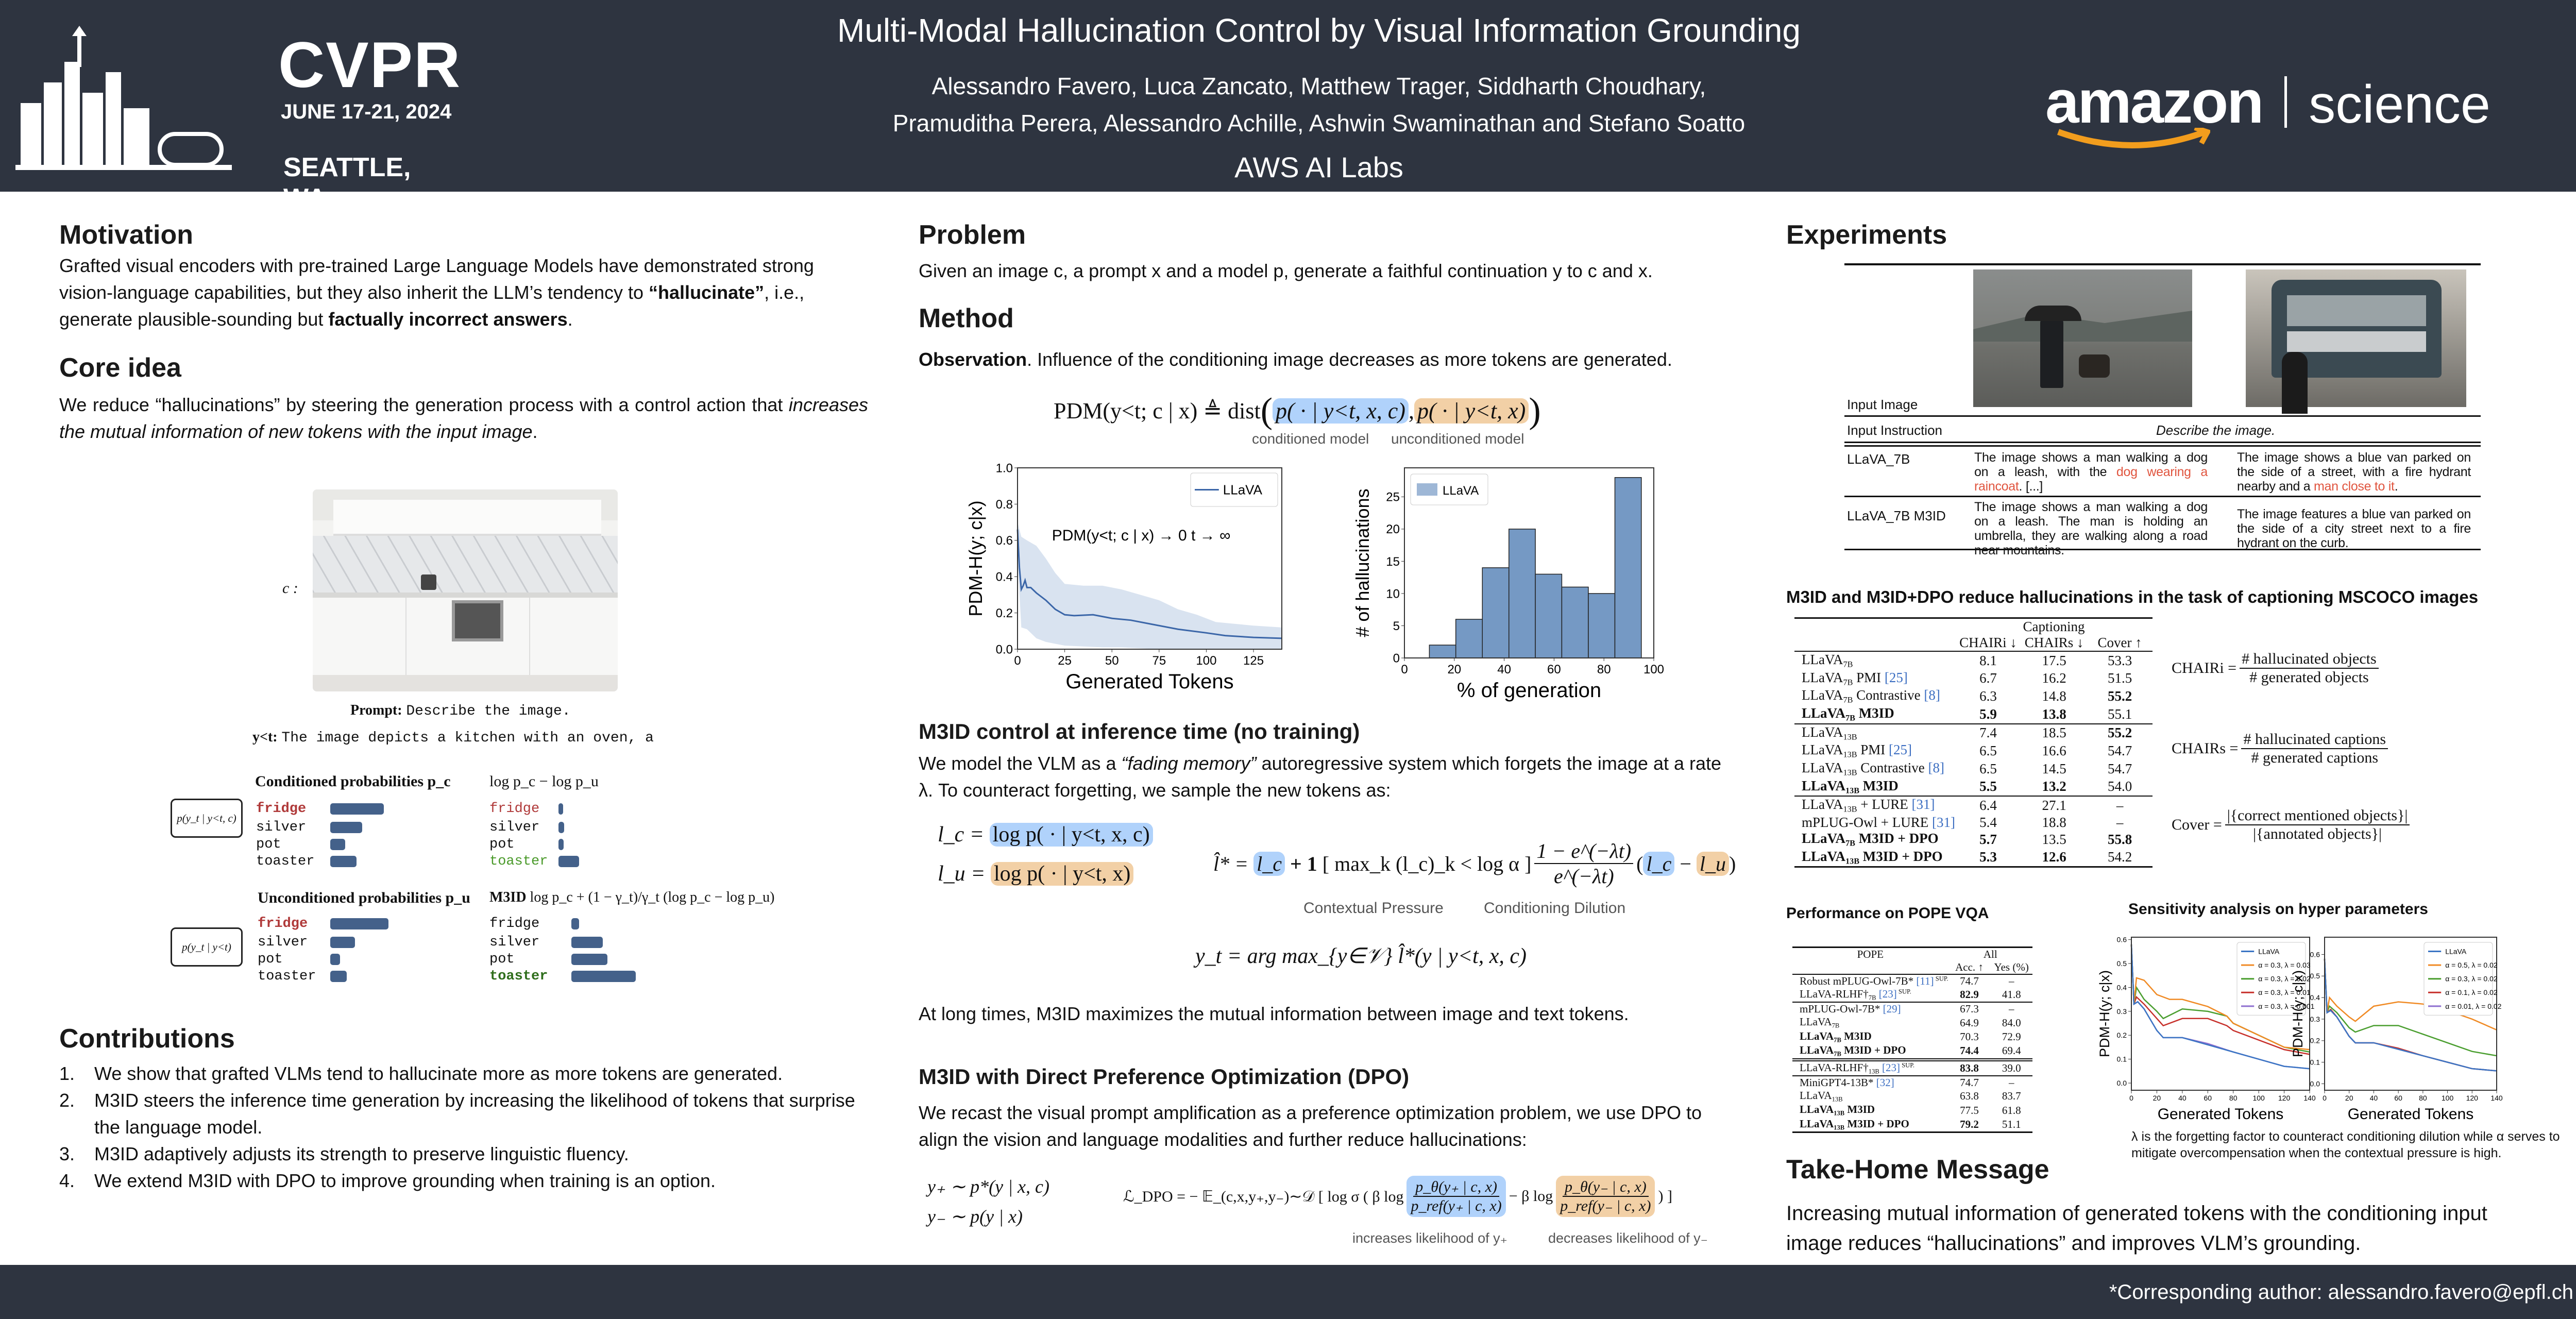  What do you see at coordinates (1471, 411) in the screenshot?
I see `pdm-unconditioned-term: p( · | y<t, x)` at bounding box center [1471, 411].